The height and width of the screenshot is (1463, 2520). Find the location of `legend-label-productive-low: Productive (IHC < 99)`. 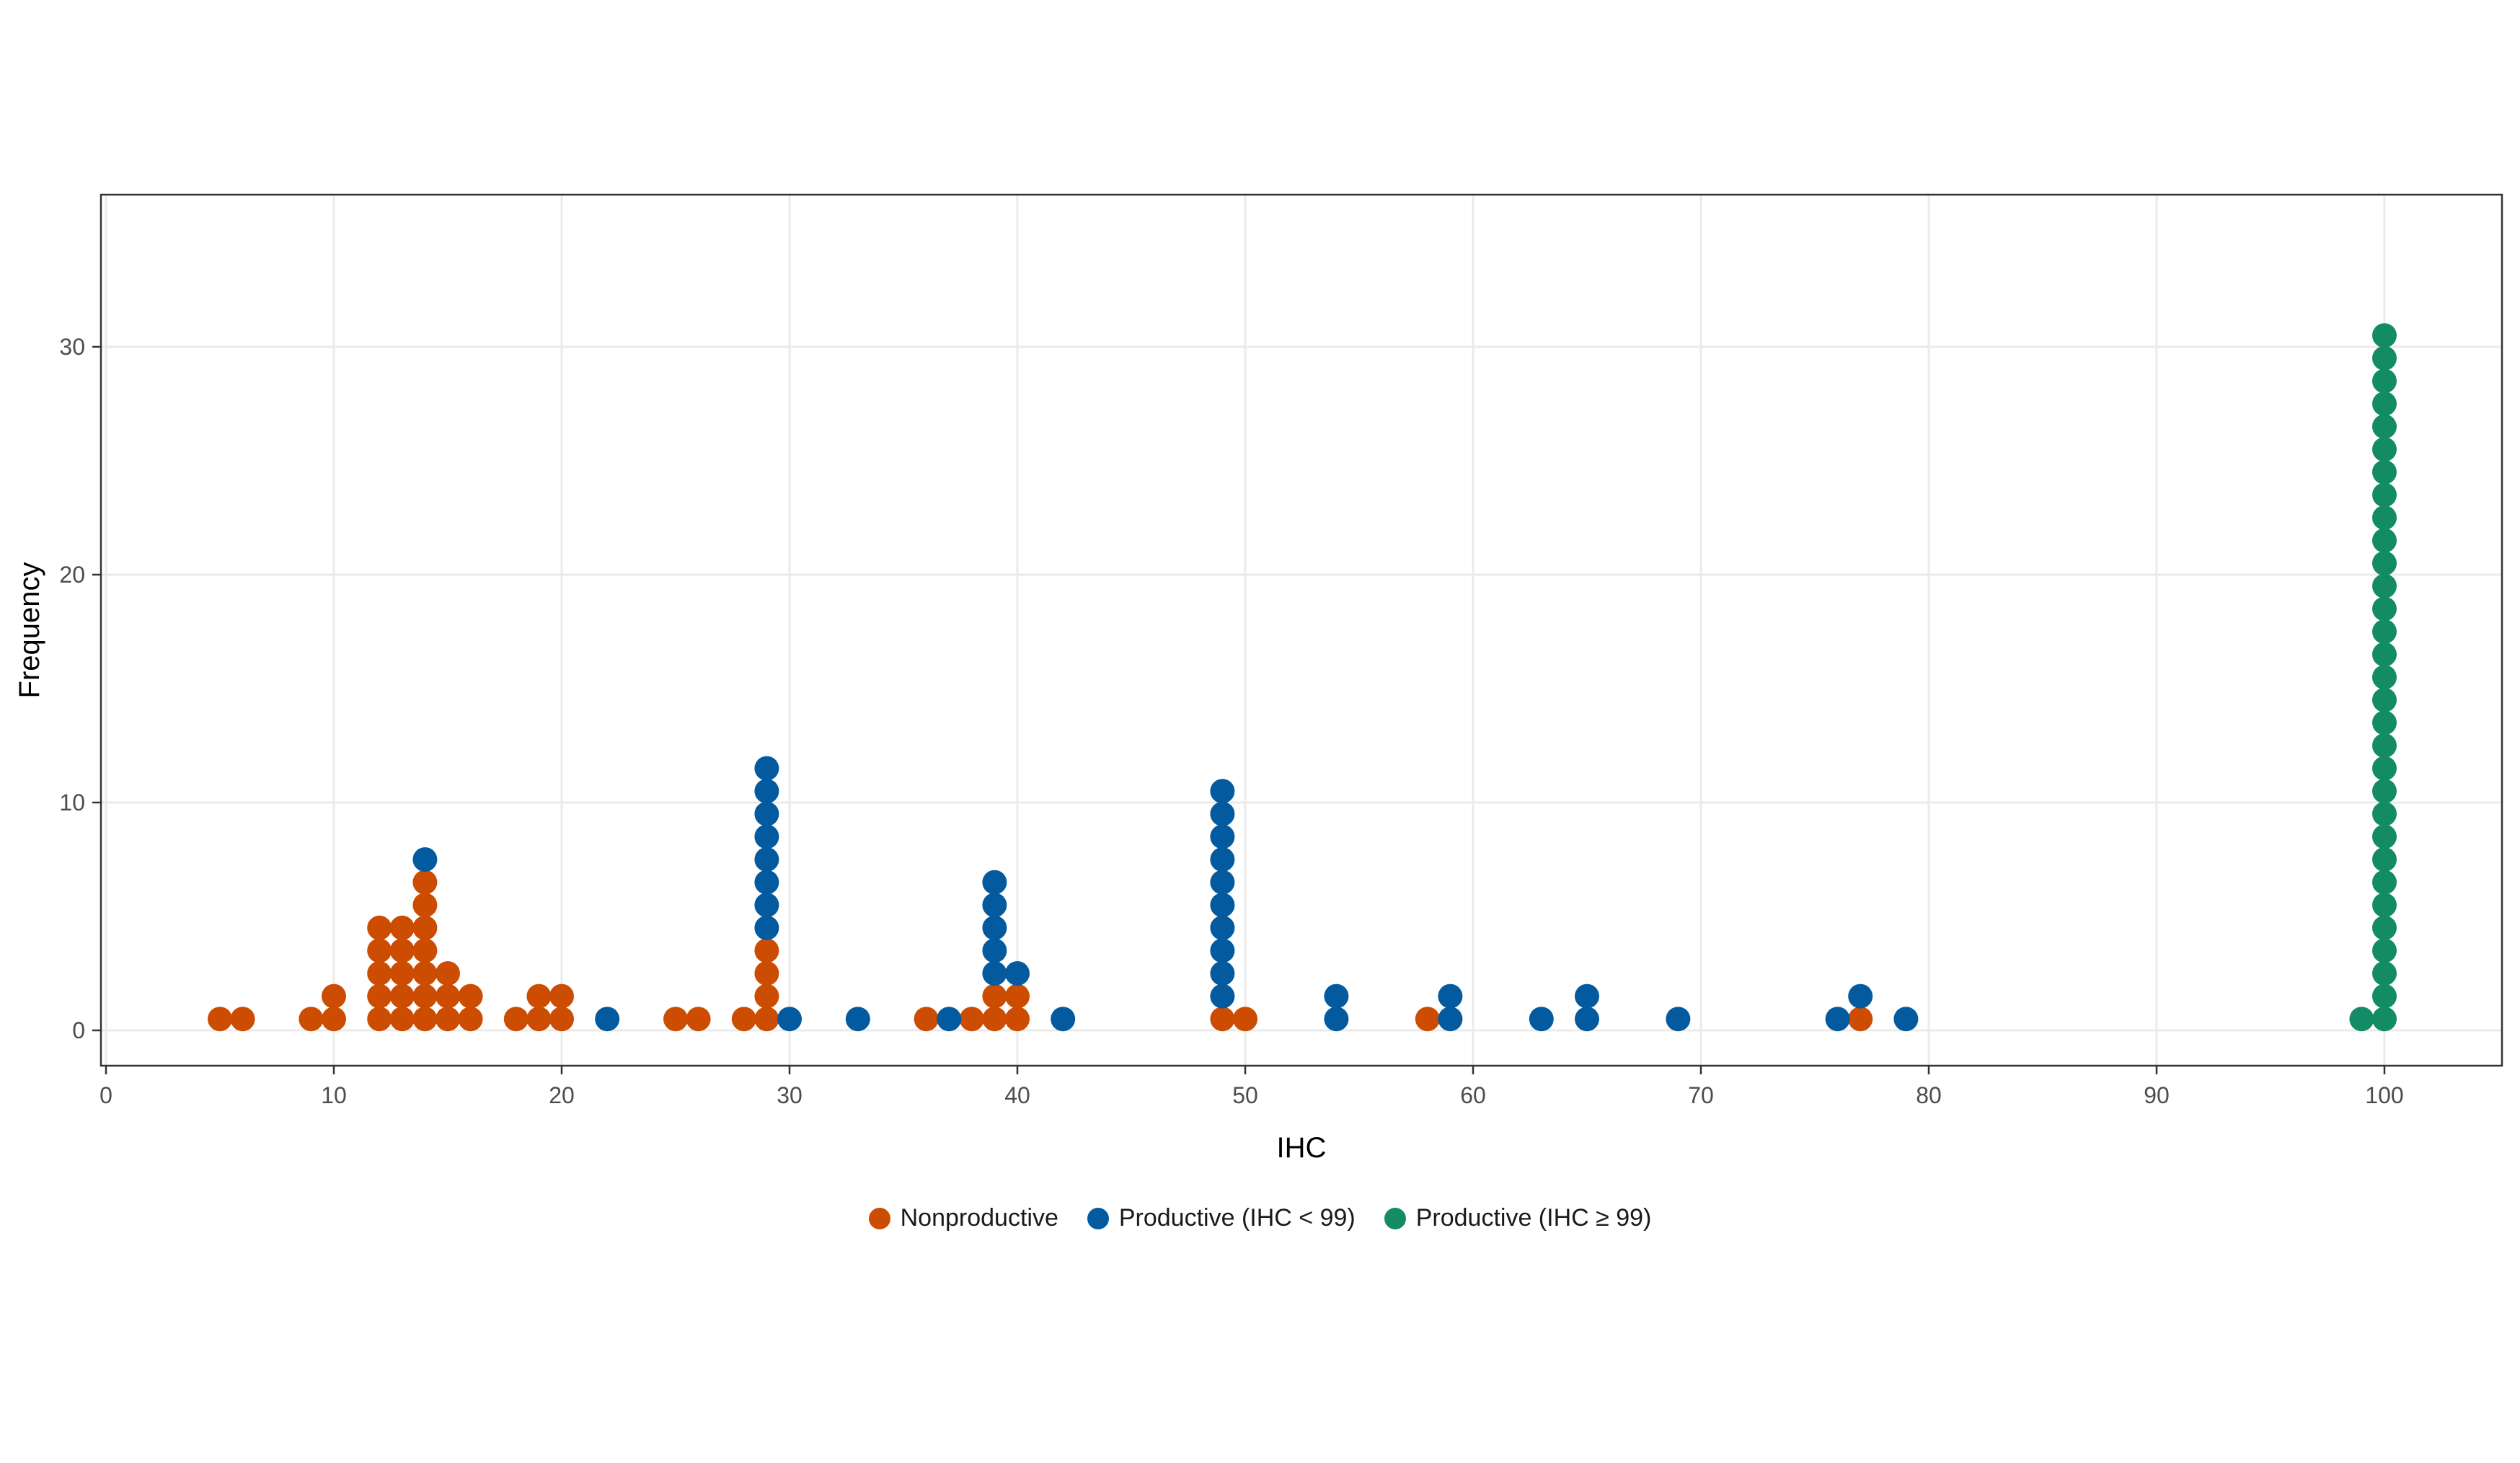

legend-label-productive-low: Productive (IHC < 99) is located at coordinates (1237, 1218).